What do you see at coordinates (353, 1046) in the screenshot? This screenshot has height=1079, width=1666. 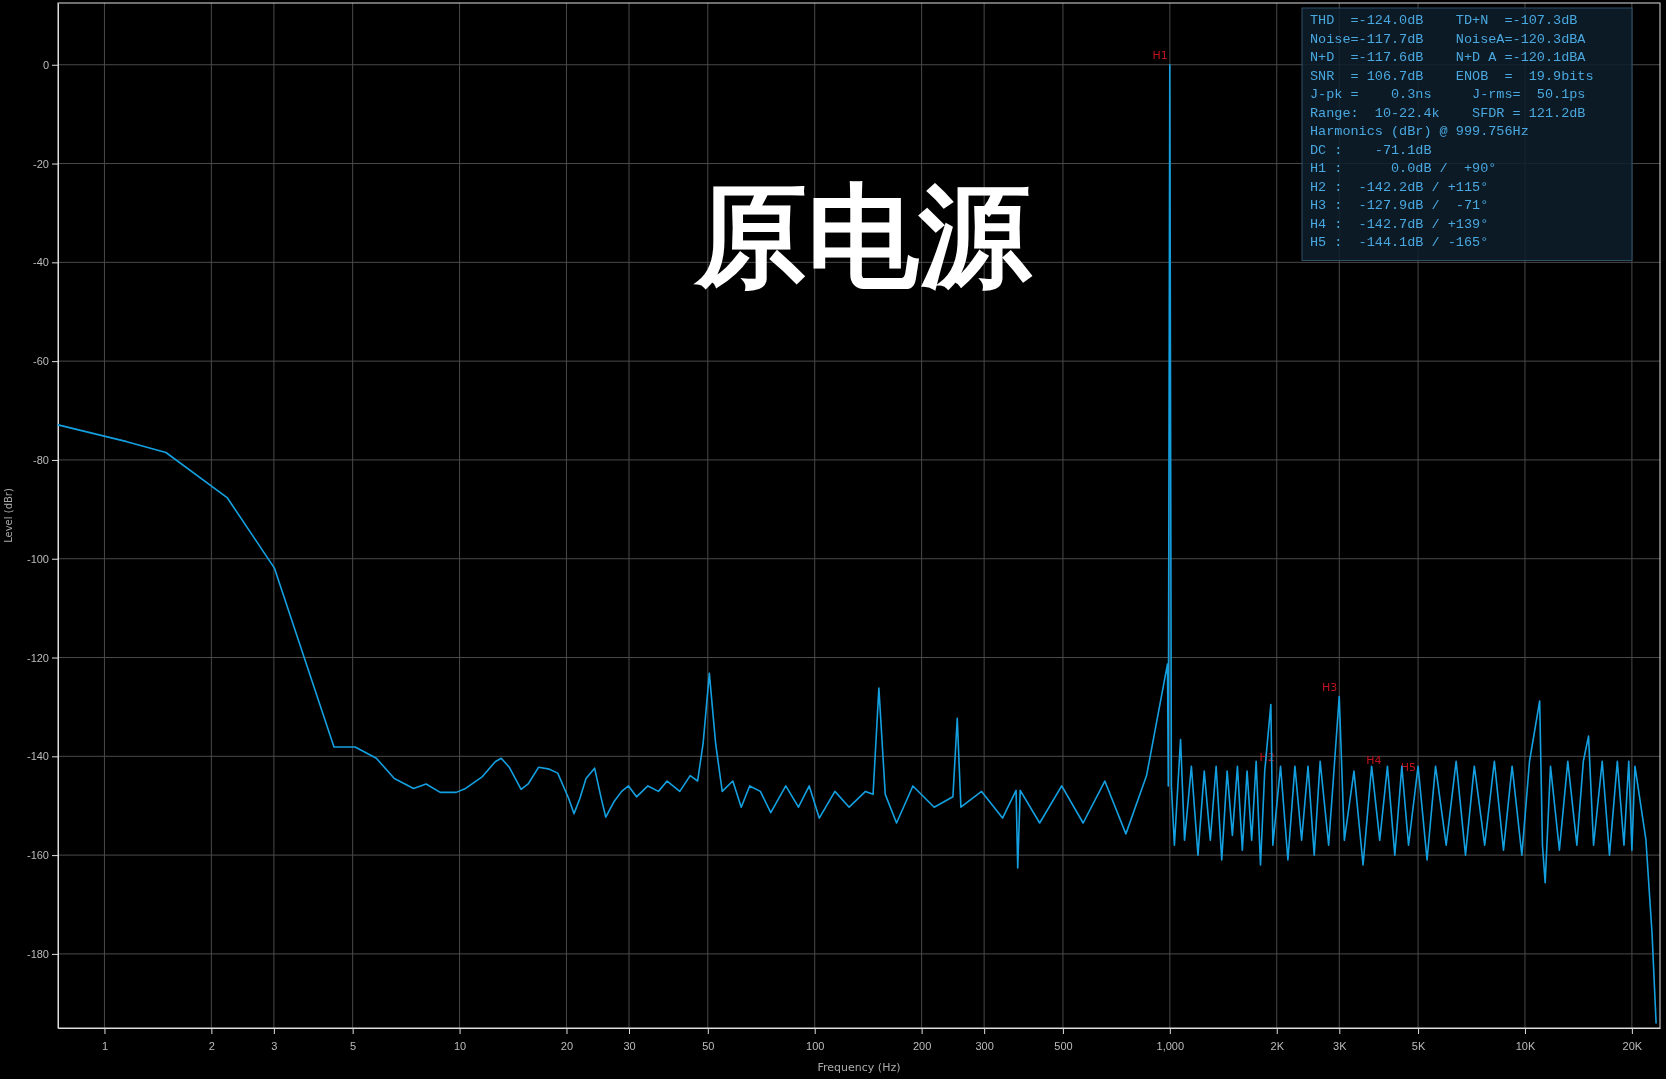 I see `x-tick-label: 5` at bounding box center [353, 1046].